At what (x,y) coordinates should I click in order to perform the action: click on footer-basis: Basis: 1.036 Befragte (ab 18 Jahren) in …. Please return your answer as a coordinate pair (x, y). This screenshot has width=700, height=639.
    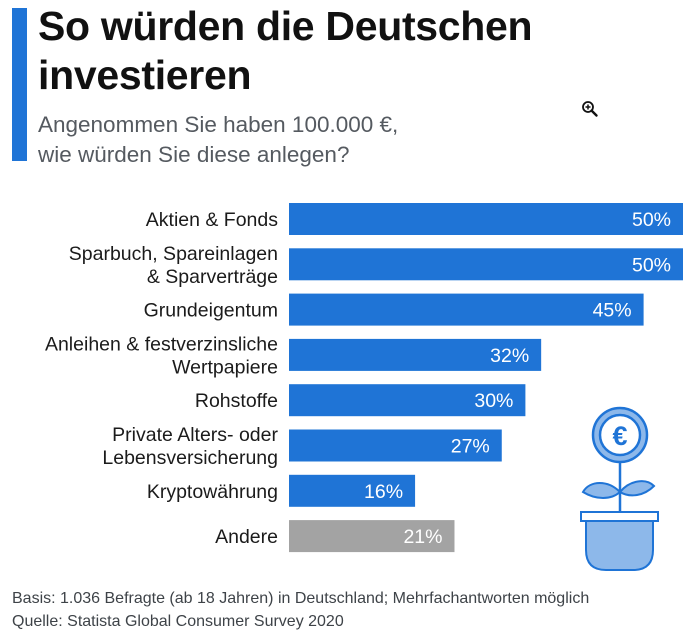
    Looking at the image, I should click on (301, 598).